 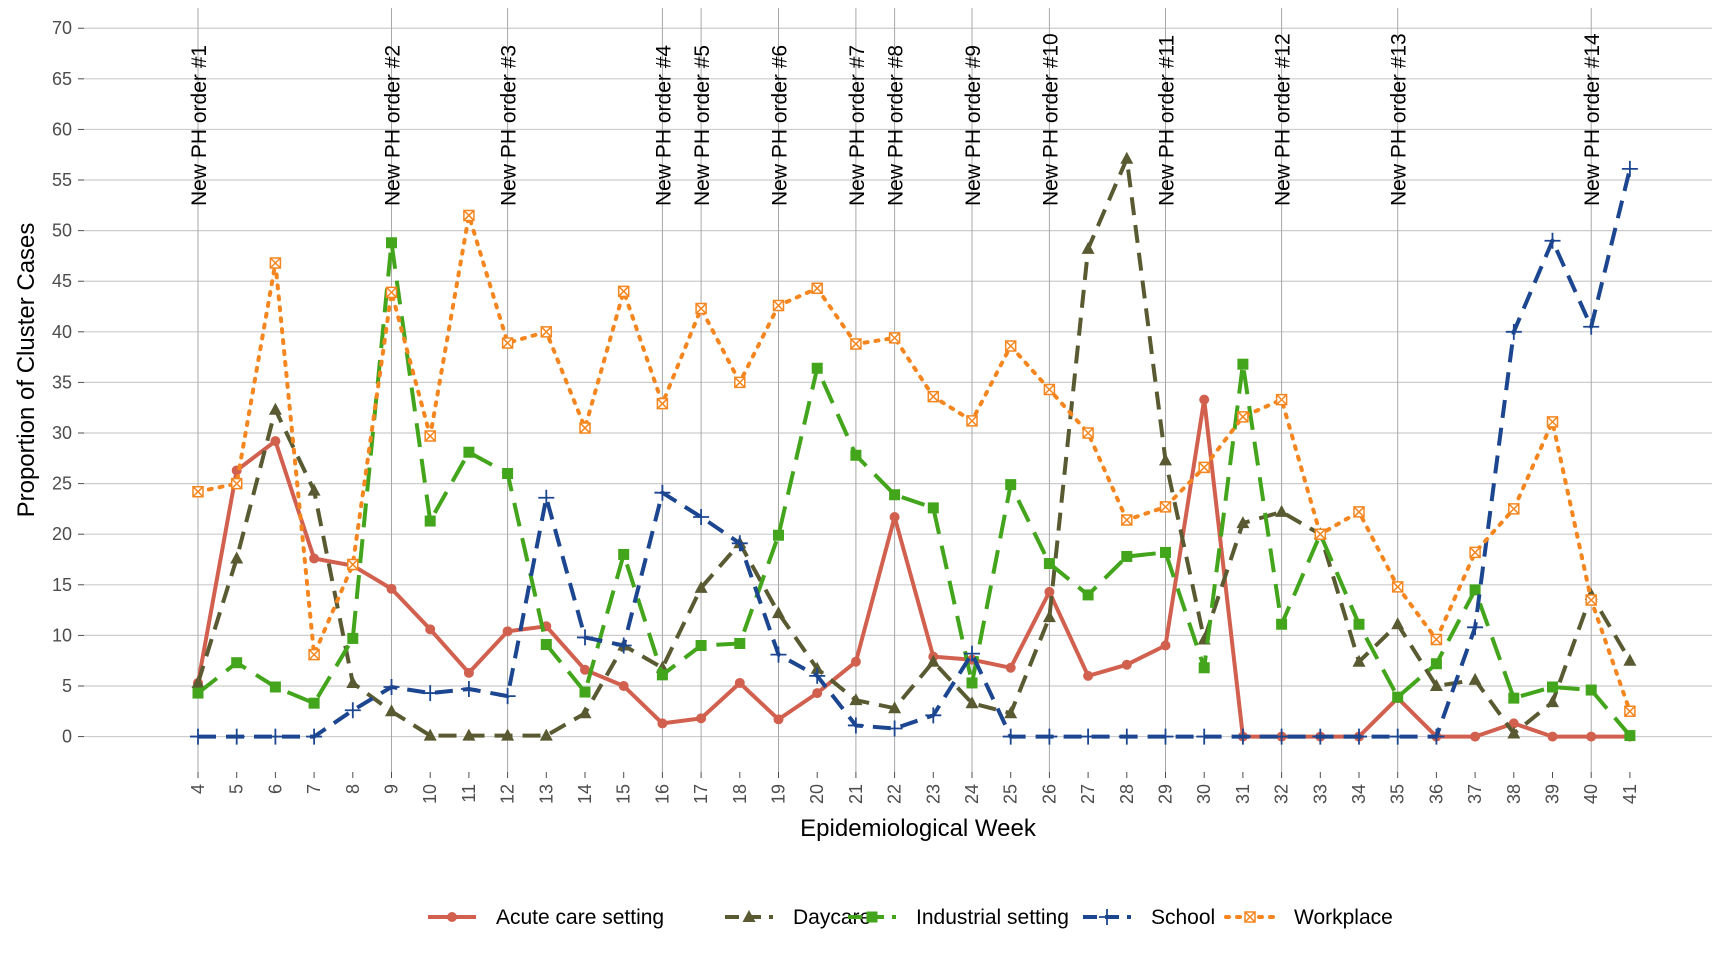 I want to click on y-tick-label: 35, so click(x=62, y=382).